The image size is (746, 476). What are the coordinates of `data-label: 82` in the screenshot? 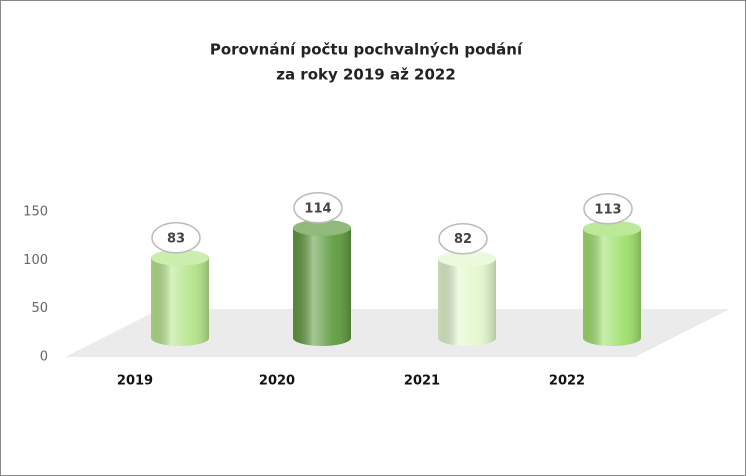 It's located at (463, 239).